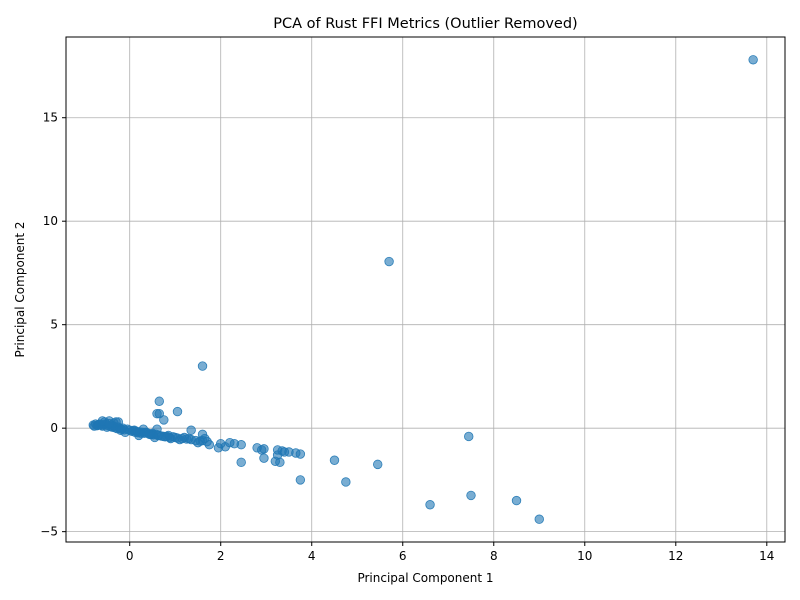 This screenshot has width=800, height=600. Describe the element at coordinates (50, 118) in the screenshot. I see `y-tick-label: 15` at that location.